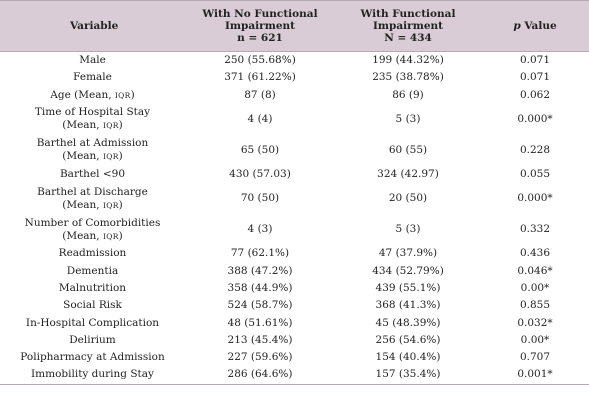  Describe the element at coordinates (294, 174) in the screenshot. I see `table-row: Barthel <90 430 (57.03) 324 (42.97) 0.055` at that location.